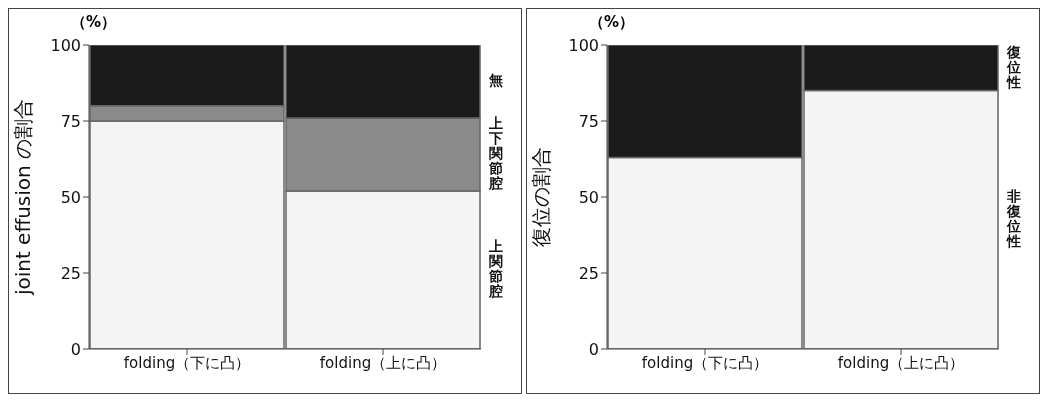  What do you see at coordinates (495, 269) in the screenshot?
I see `series-label: 上関節腔` at bounding box center [495, 269].